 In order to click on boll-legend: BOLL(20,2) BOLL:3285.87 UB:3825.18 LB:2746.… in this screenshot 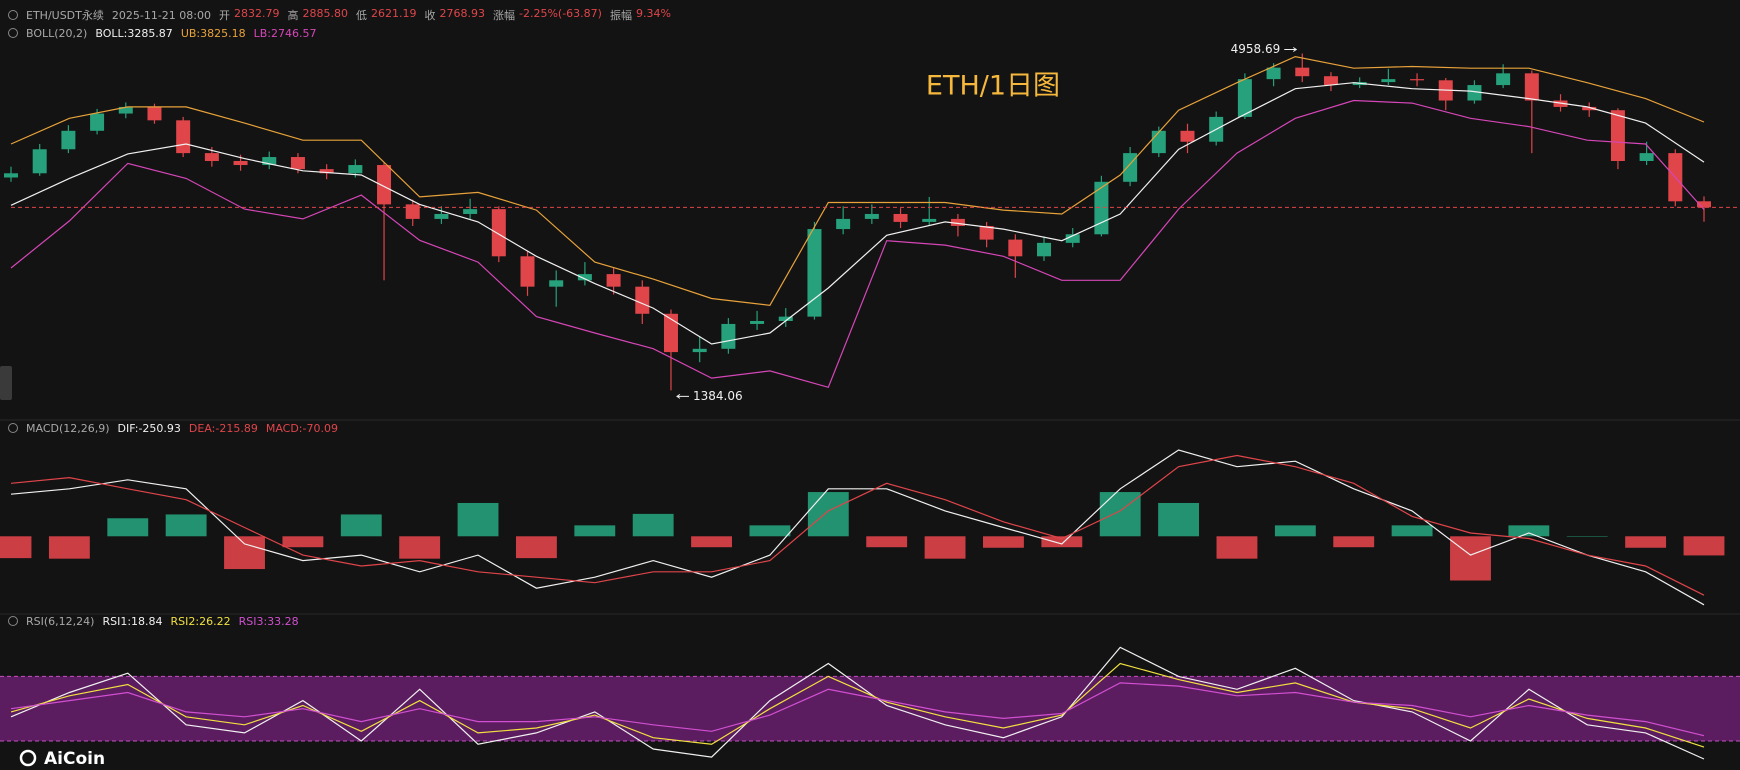, I will do `click(162, 33)`.